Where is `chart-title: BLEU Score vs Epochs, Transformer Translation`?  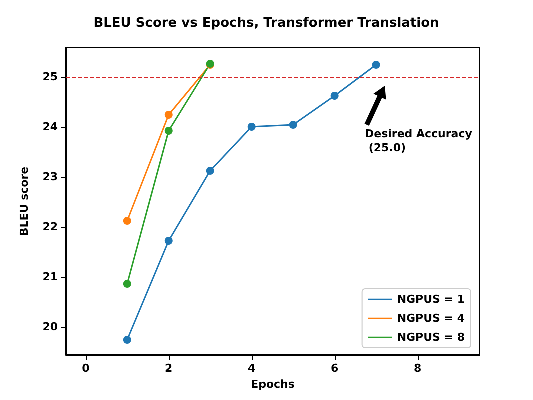 chart-title: BLEU Score vs Epochs, Transformer Translation is located at coordinates (267, 23).